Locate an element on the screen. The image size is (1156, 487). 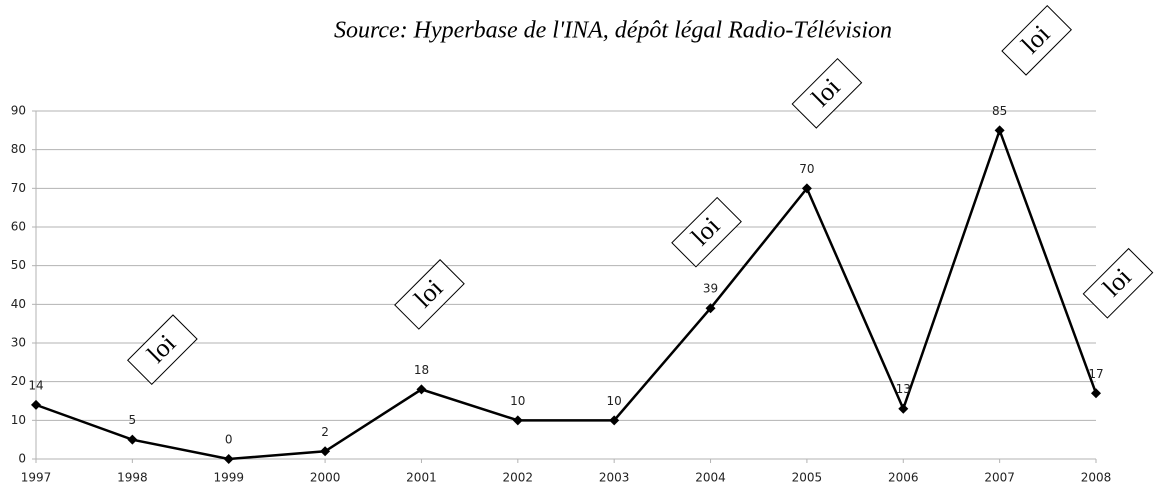
y-tick-label: 50 is located at coordinates (18, 265).